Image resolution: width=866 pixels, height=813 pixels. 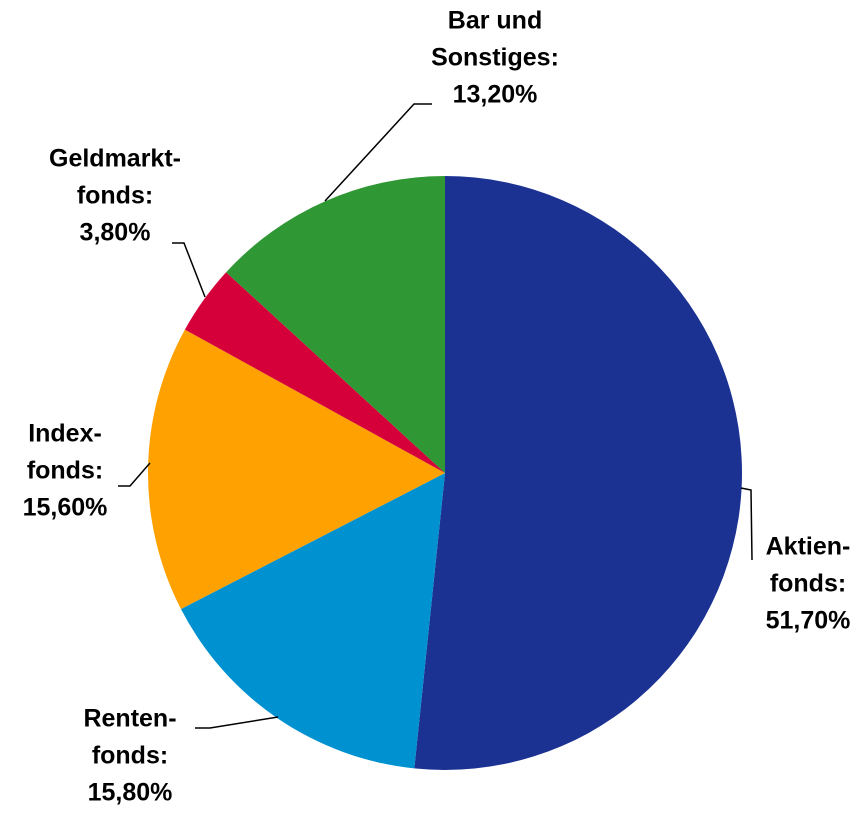 What do you see at coordinates (495, 21) in the screenshot?
I see `slice-label: Bar und` at bounding box center [495, 21].